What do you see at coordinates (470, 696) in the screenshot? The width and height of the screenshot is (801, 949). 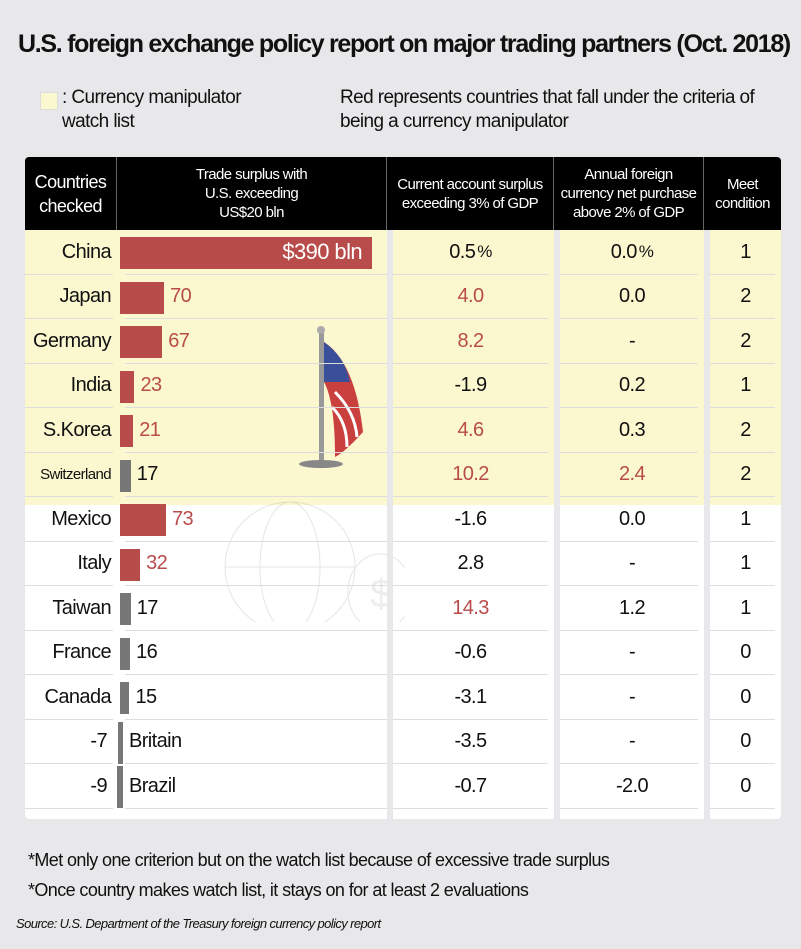 I see `current-account-value: -3.1` at bounding box center [470, 696].